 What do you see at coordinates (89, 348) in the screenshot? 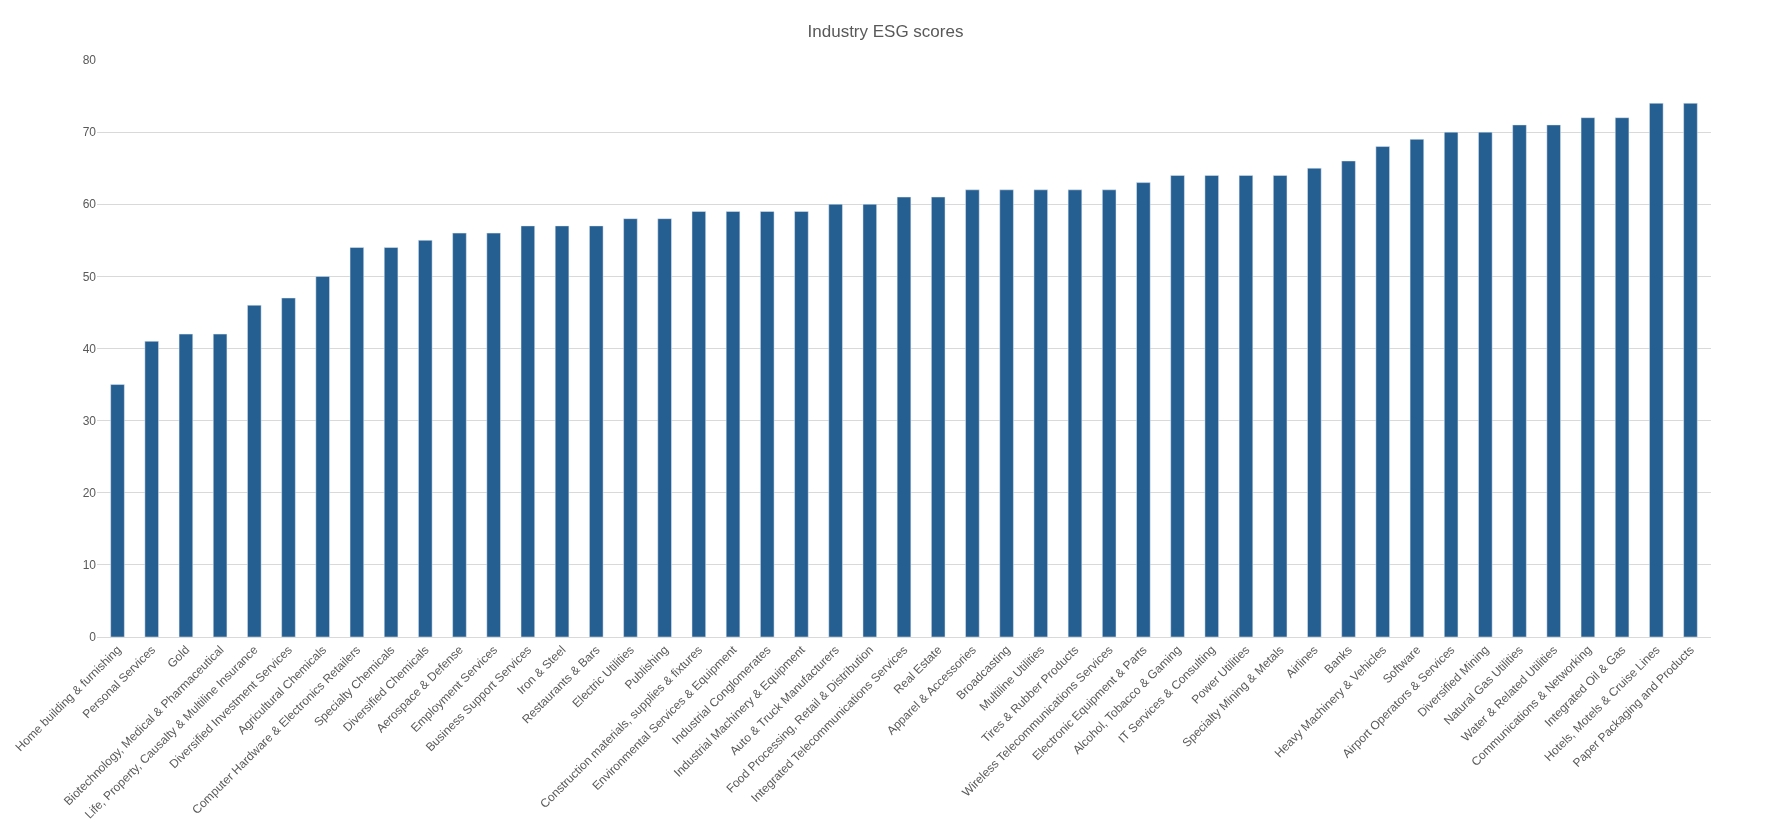
I see `y-tick-label: 40` at bounding box center [89, 348].